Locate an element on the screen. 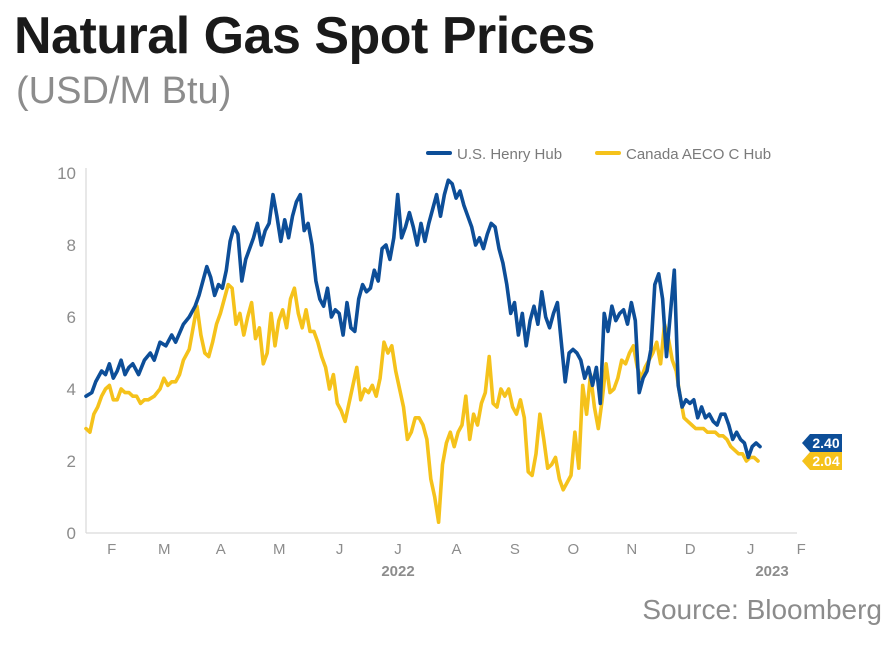  x-tick-label: S is located at coordinates (515, 549).